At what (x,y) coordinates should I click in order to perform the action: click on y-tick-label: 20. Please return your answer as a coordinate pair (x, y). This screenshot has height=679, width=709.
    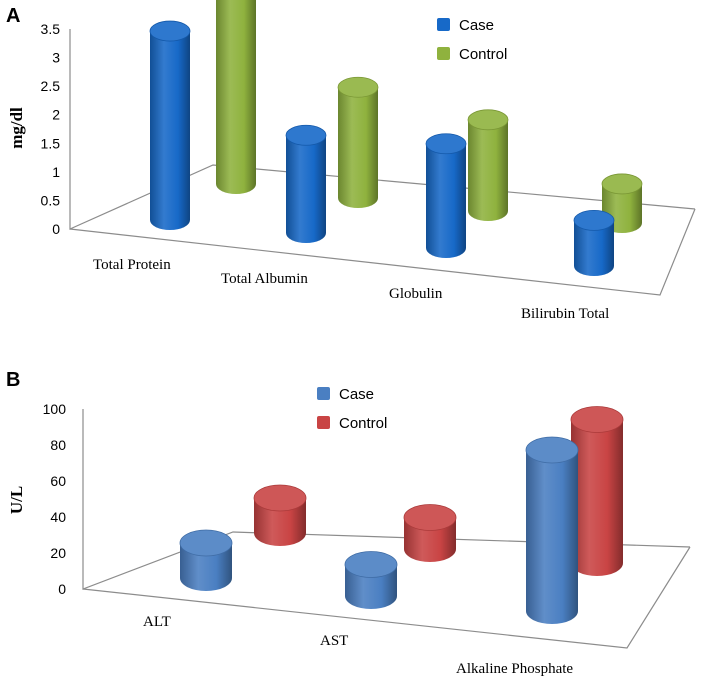
    Looking at the image, I should click on (58, 553).